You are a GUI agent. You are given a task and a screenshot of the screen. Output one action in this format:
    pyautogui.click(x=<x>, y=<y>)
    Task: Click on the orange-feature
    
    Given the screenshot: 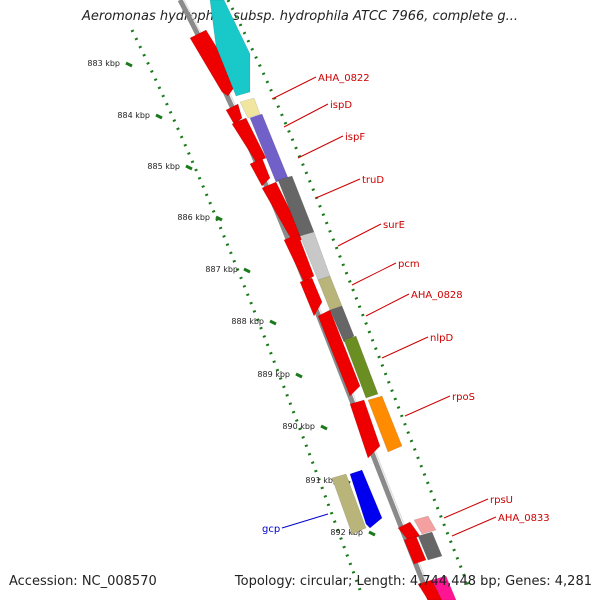 What is the action you would take?
    pyautogui.click(x=385, y=424)
    